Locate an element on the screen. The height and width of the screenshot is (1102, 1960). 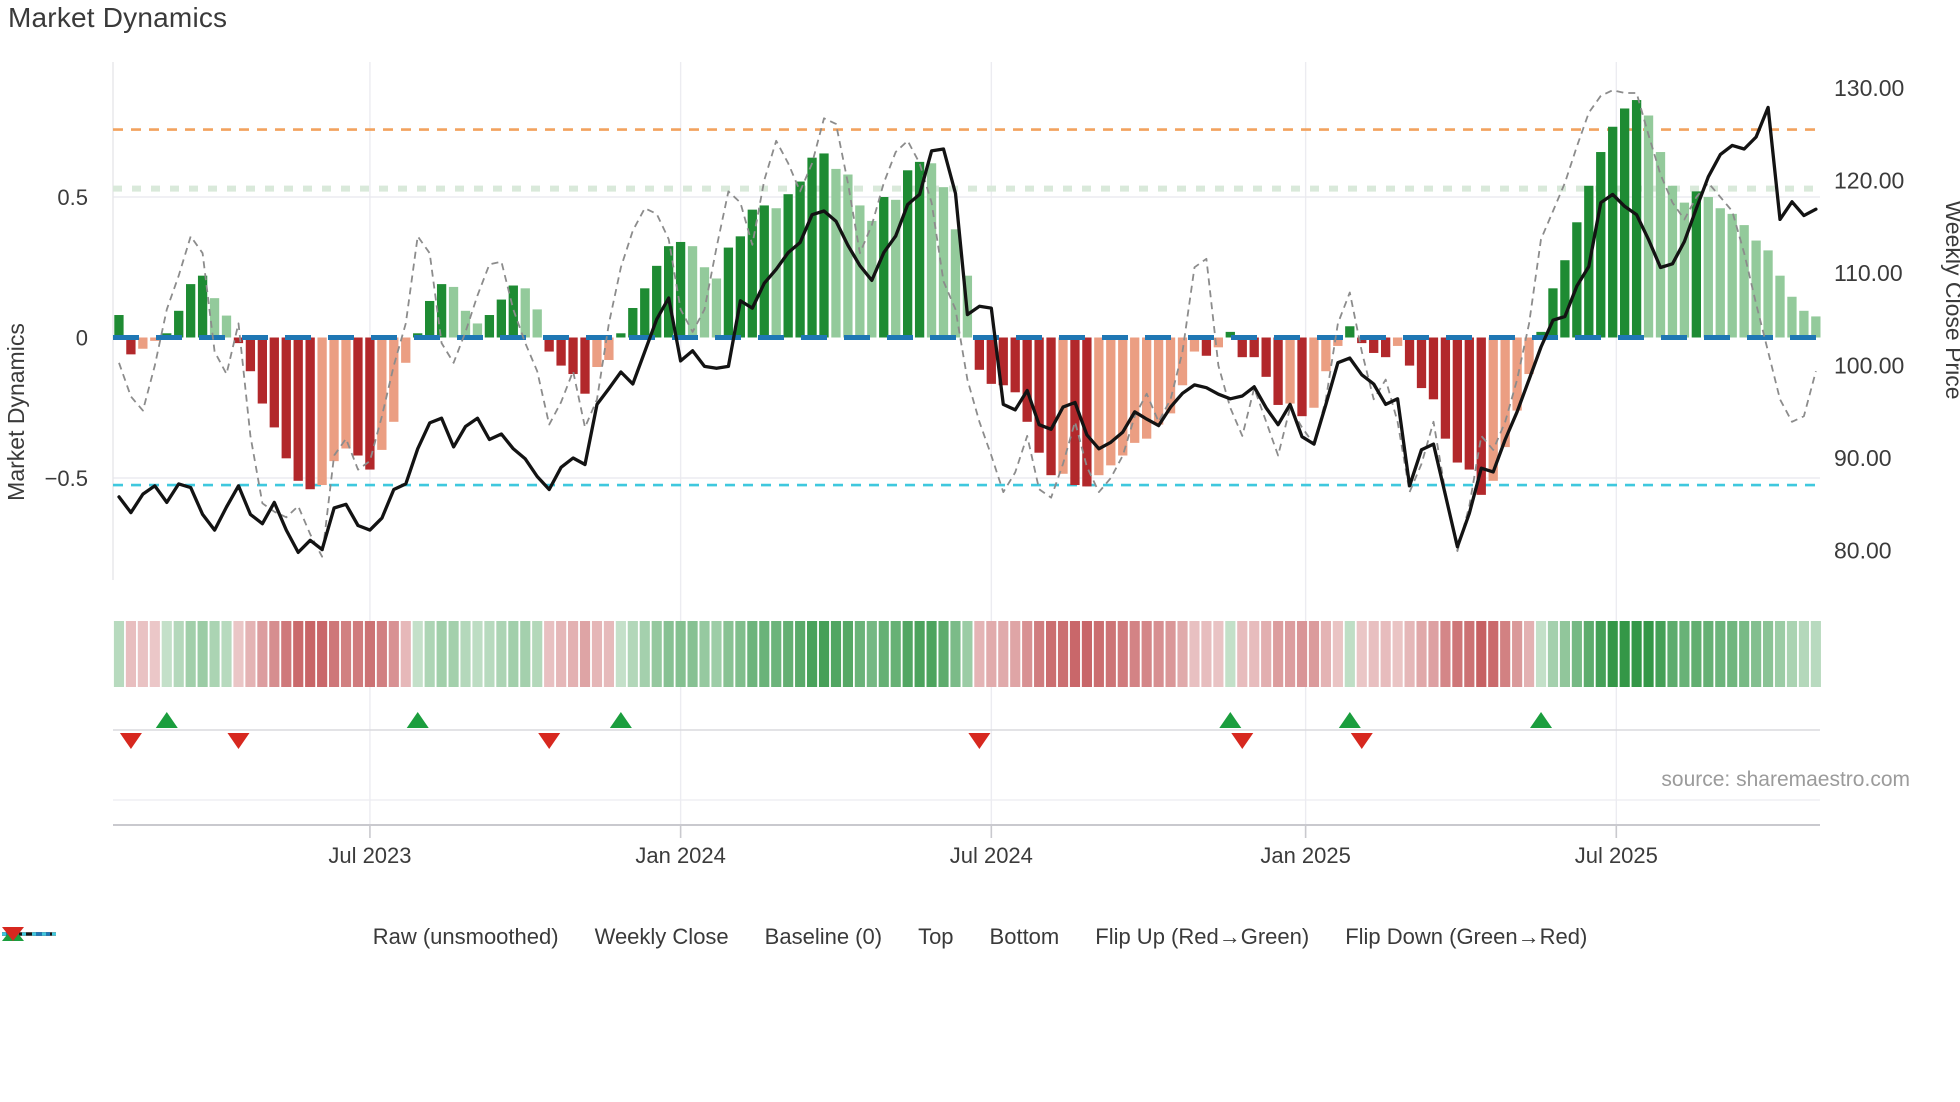
right-axis-tick-label: 120.00 is located at coordinates (1869, 181).